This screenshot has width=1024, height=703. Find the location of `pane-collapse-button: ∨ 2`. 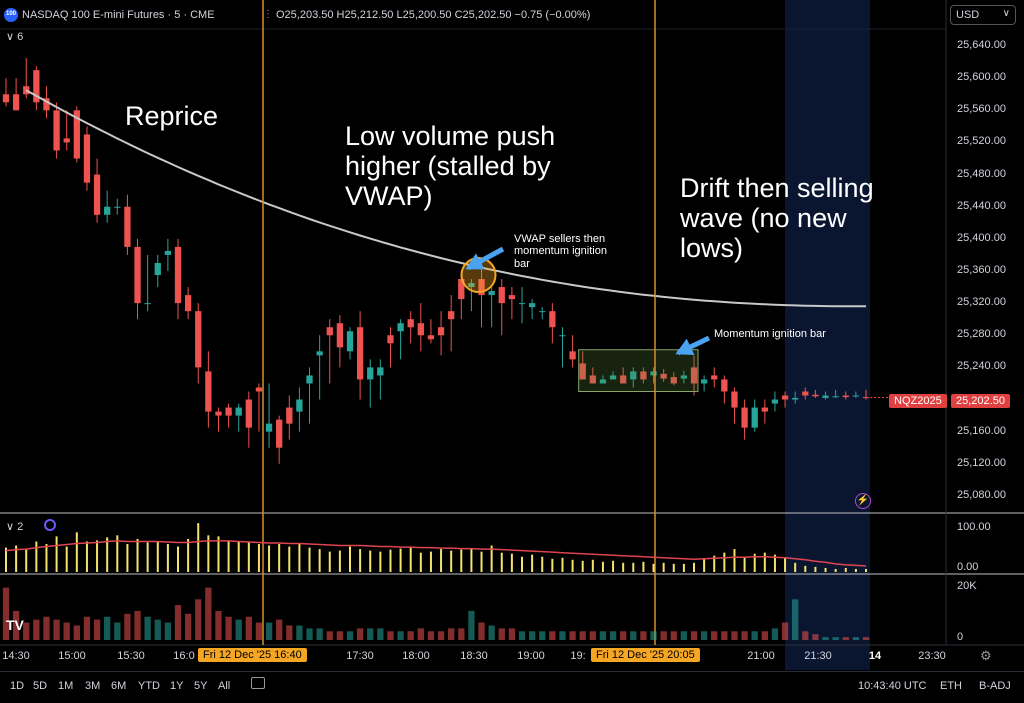

pane-collapse-button: ∨ 2 is located at coordinates (14, 526).